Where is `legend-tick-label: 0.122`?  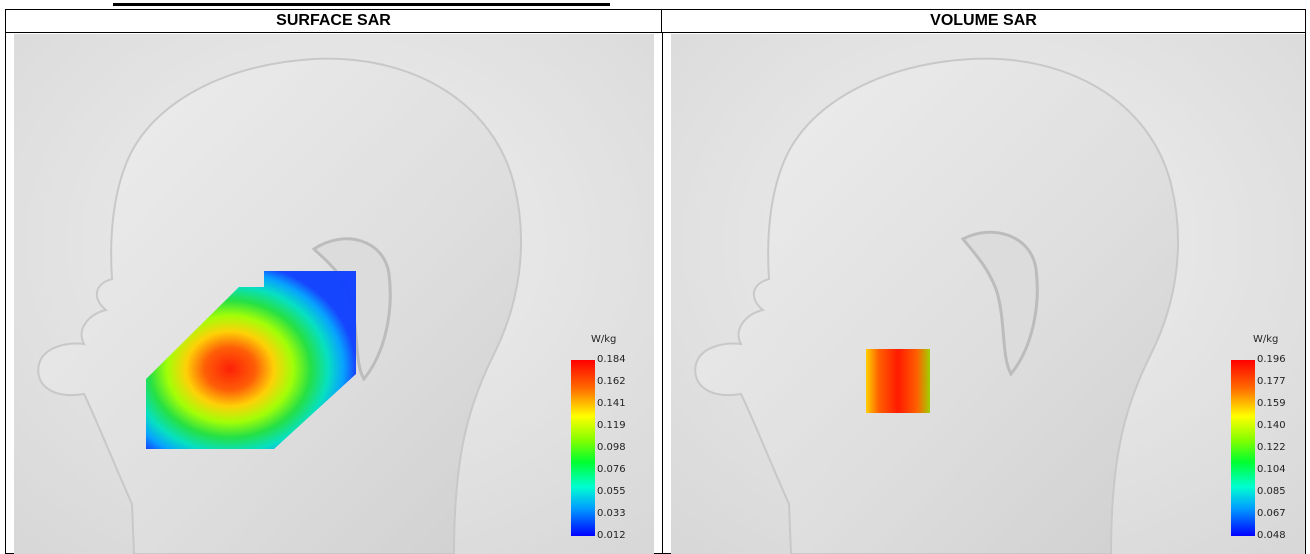
legend-tick-label: 0.122 is located at coordinates (1271, 447).